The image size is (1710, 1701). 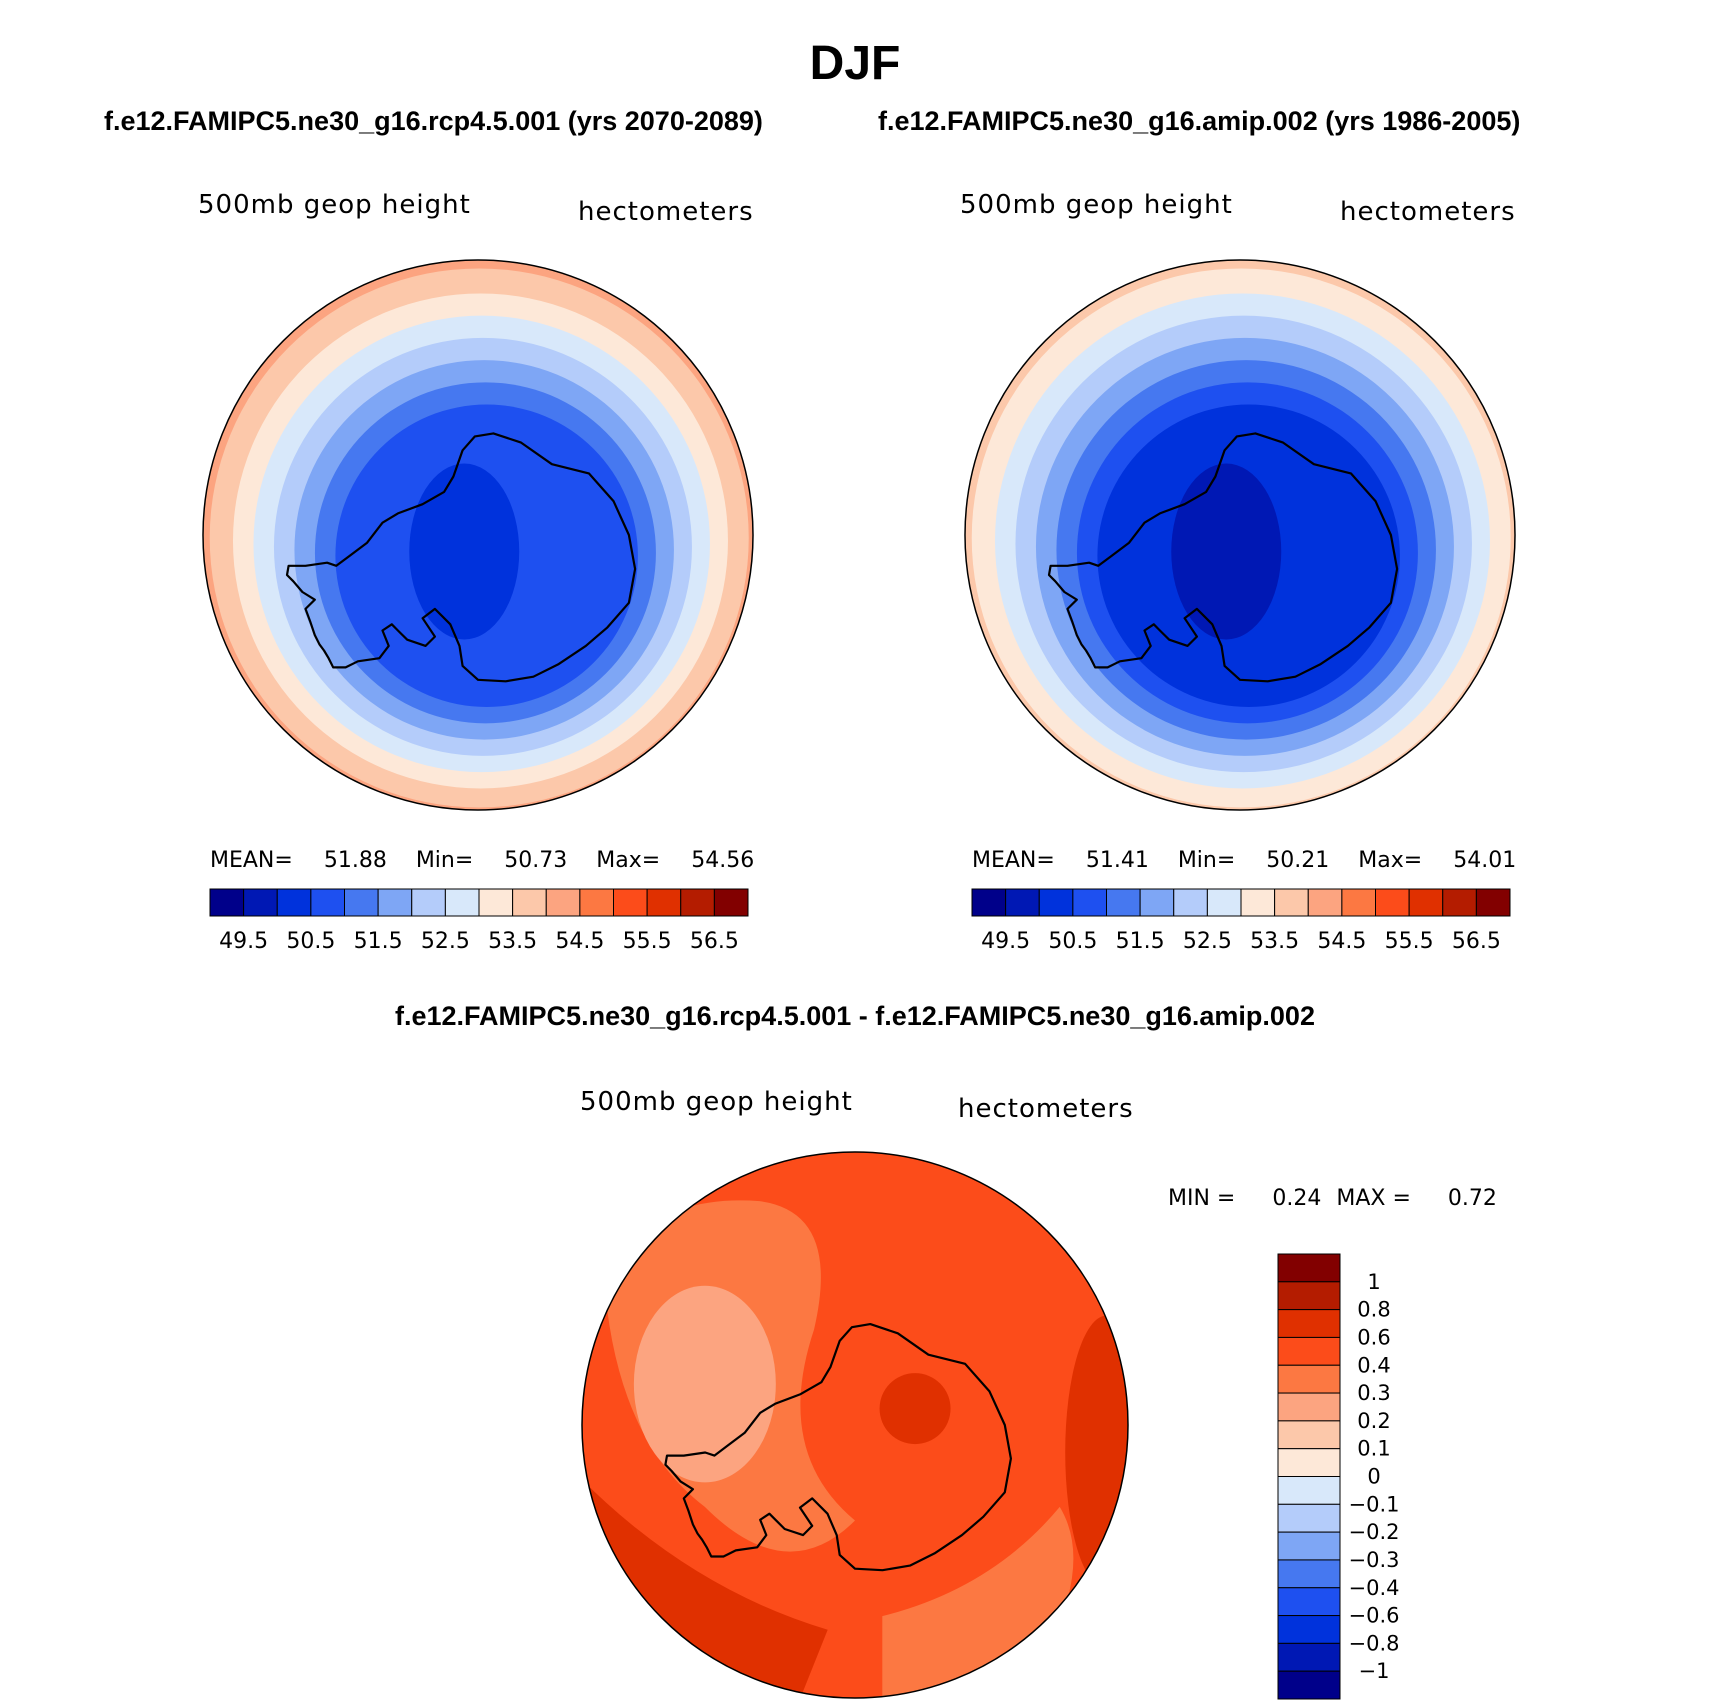 I want to click on diff-stats: MIN = 0.24 MAX = 0.72, so click(x=1332, y=1198).